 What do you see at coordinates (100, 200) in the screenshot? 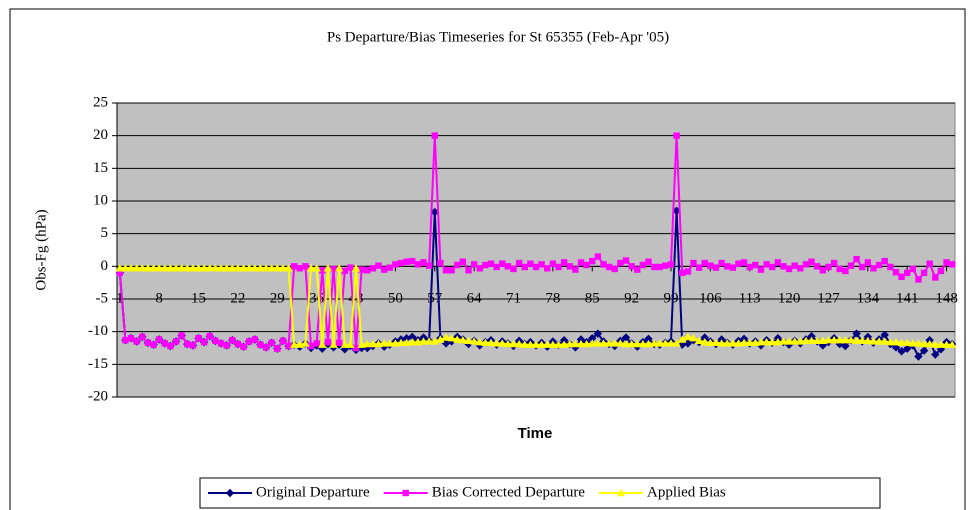
I see `y-tick-label: 10` at bounding box center [100, 200].